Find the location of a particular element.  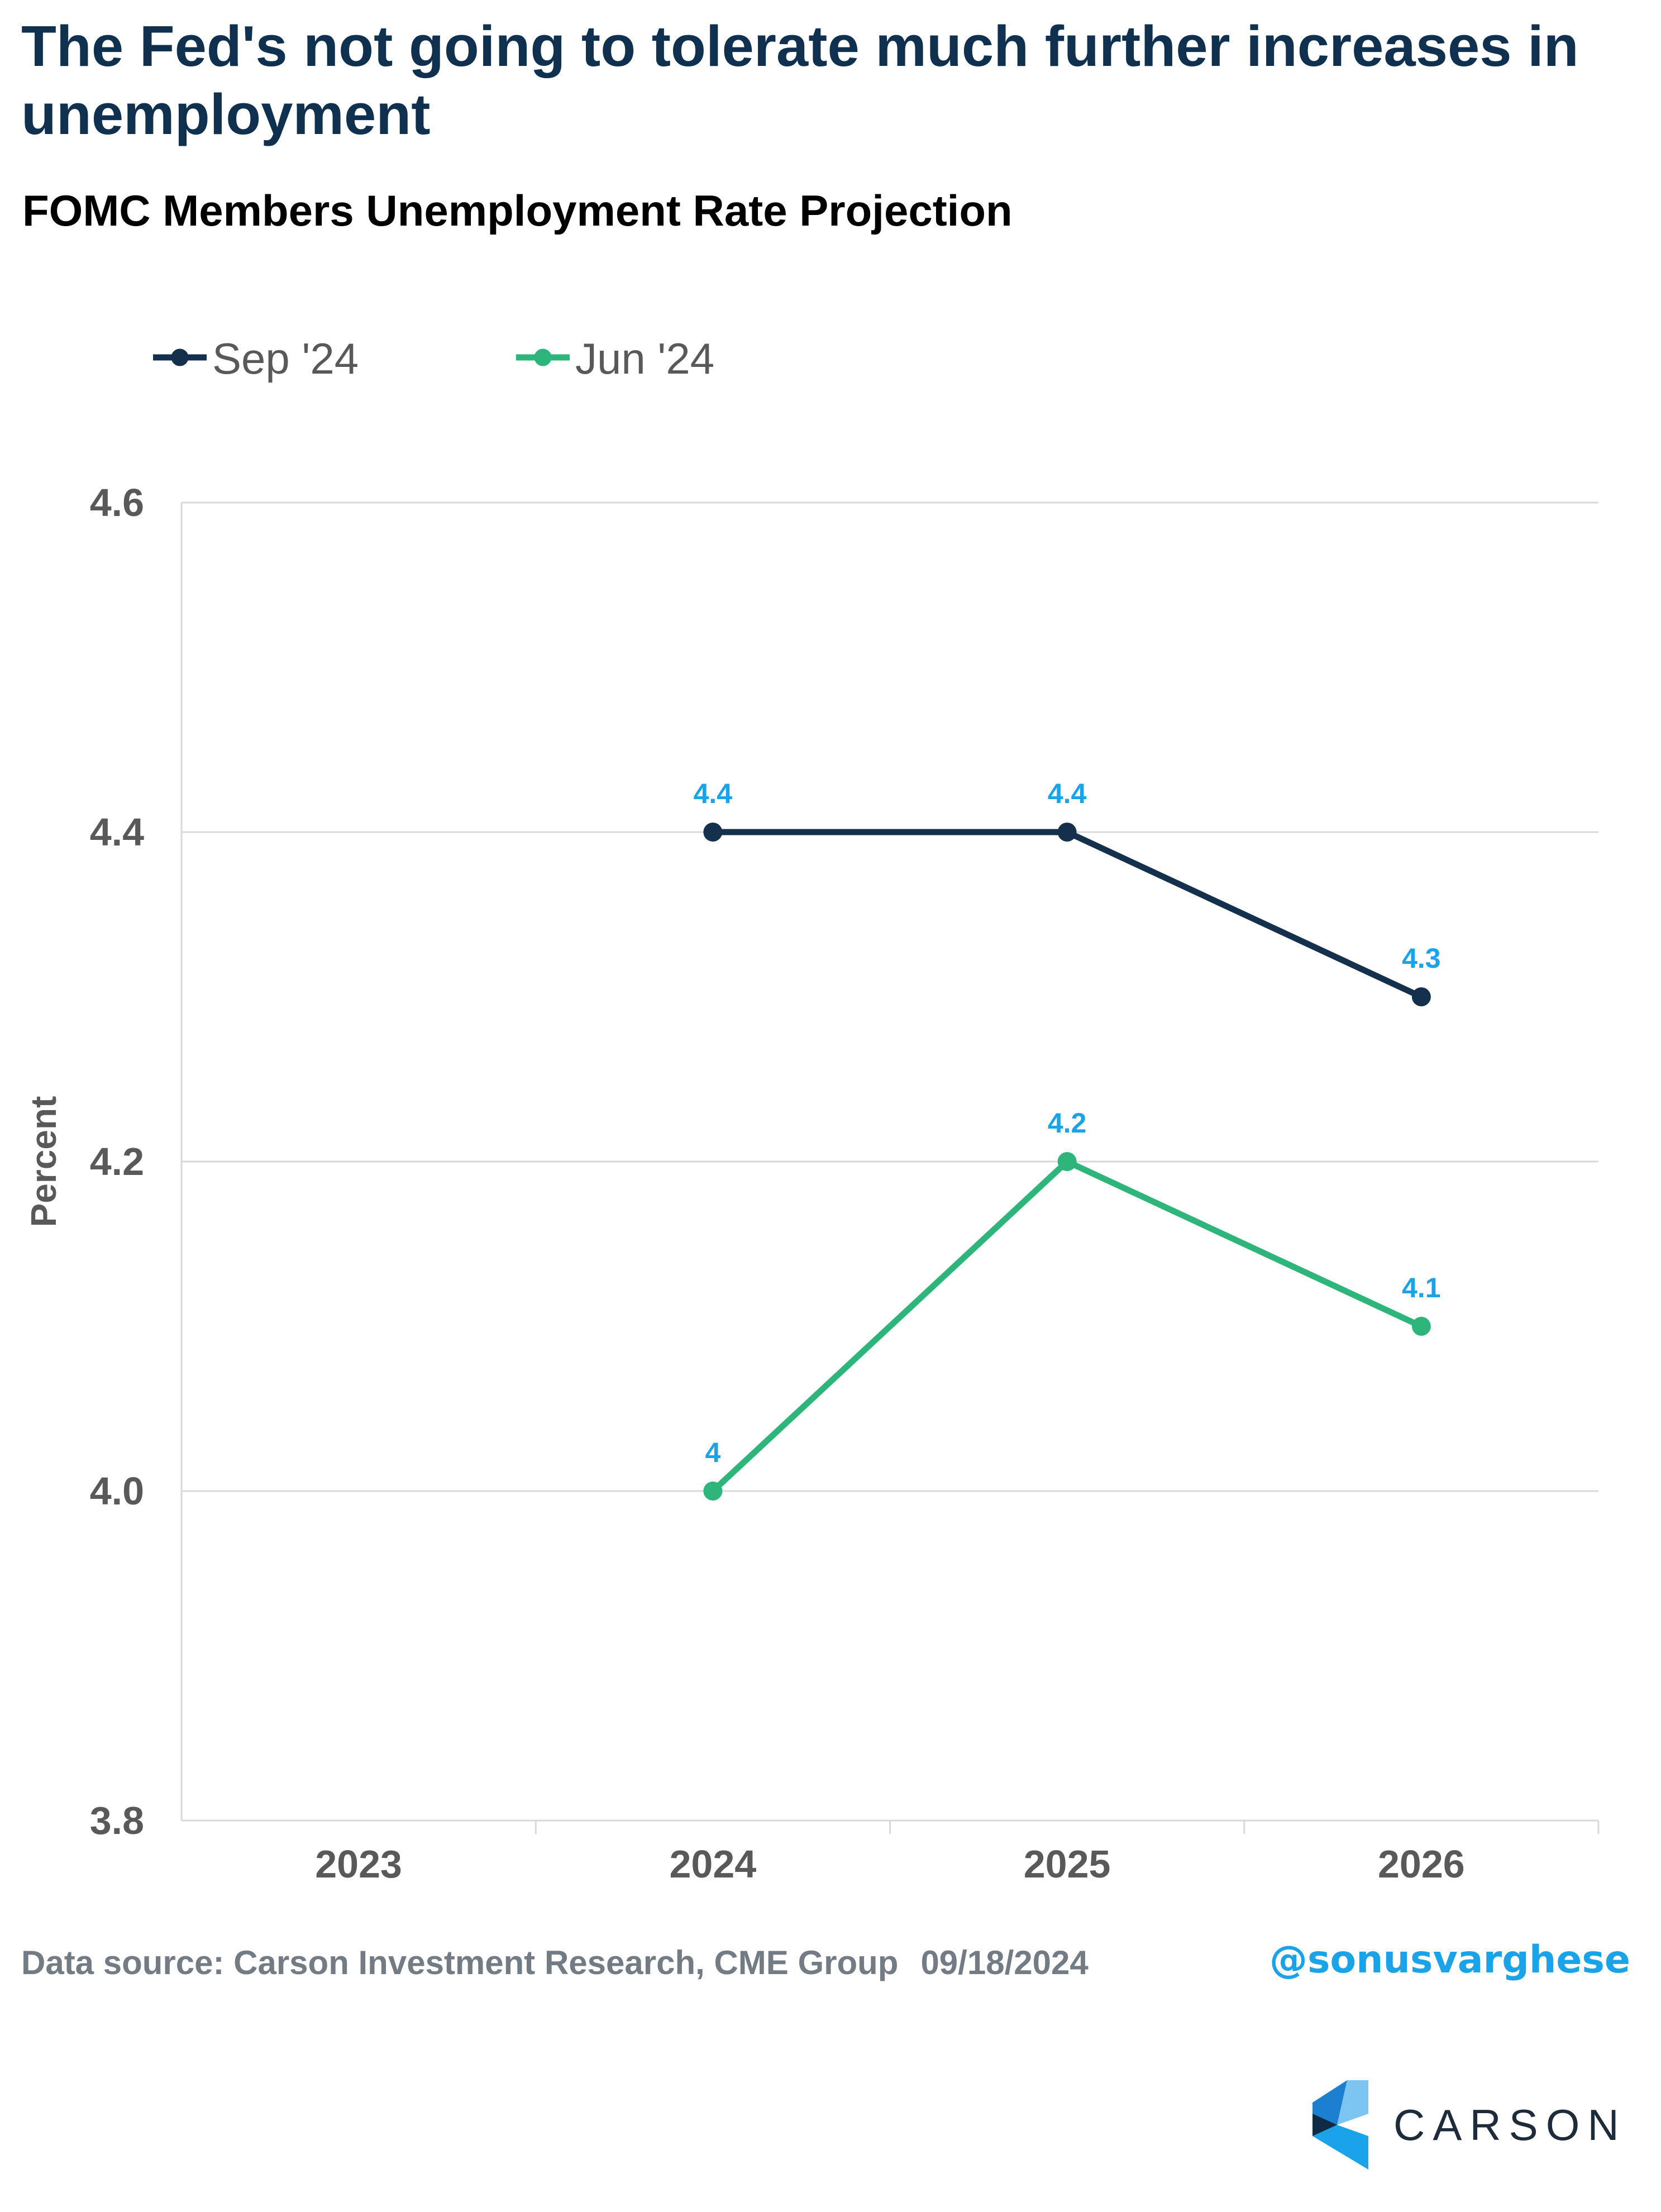

y-tick-label: 4.0 is located at coordinates (117, 1491).